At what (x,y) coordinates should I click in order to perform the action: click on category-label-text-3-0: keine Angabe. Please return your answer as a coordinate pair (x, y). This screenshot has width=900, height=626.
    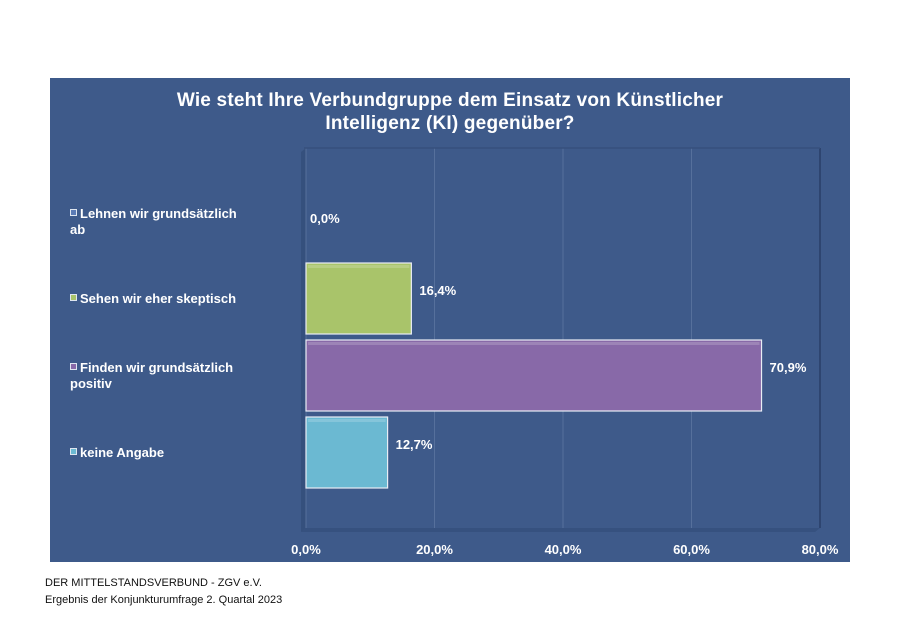
    Looking at the image, I should click on (122, 452).